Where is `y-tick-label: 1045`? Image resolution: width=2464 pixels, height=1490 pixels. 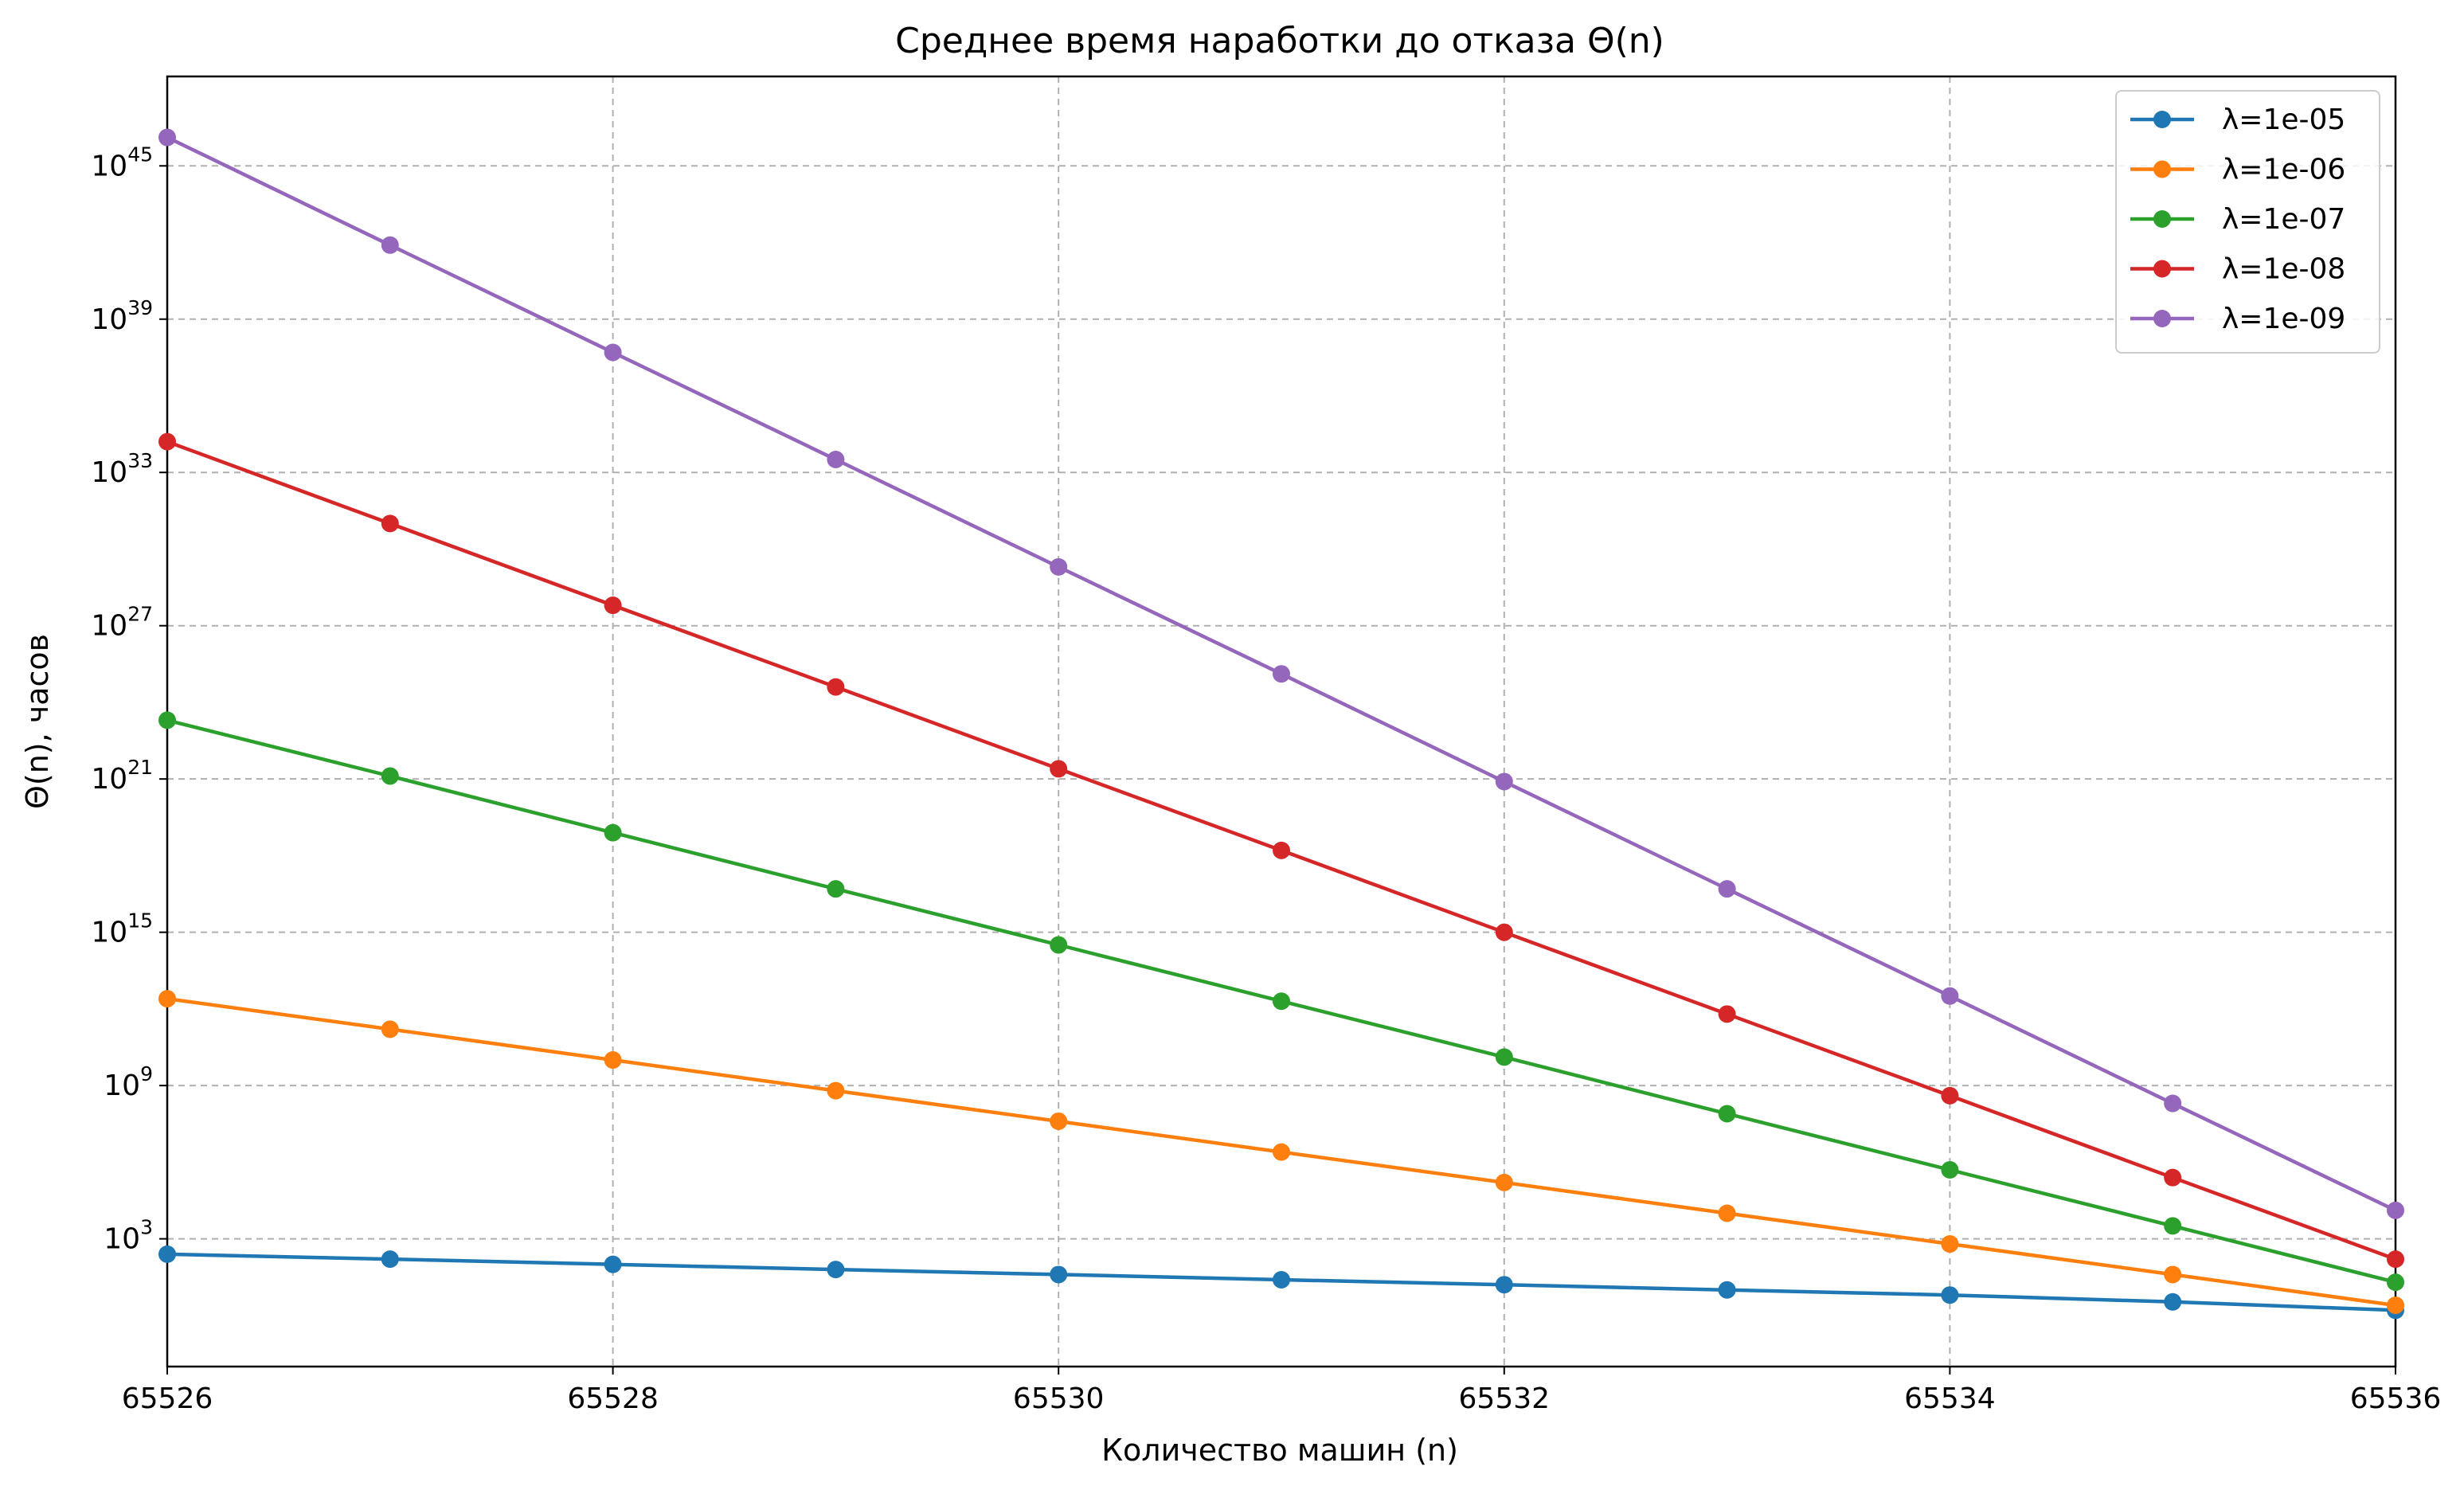
y-tick-label: 1045 is located at coordinates (122, 162).